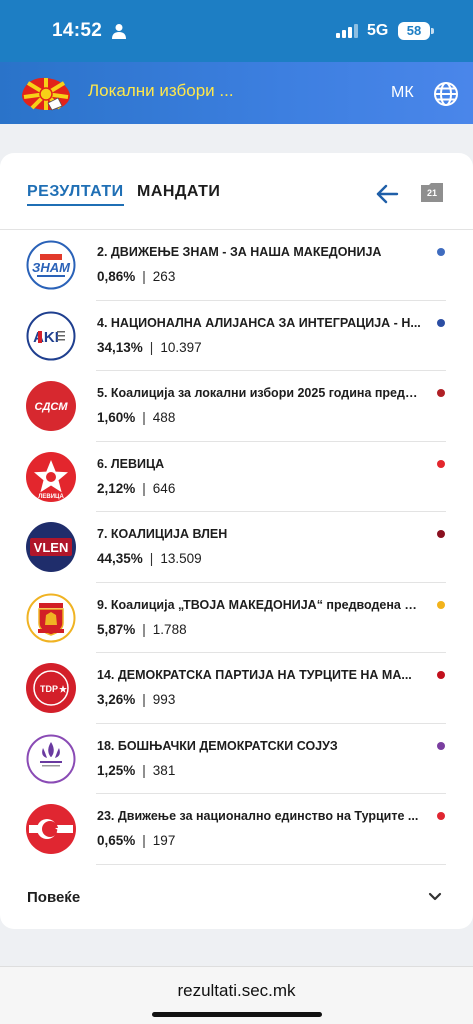  Describe the element at coordinates (236, 759) in the screenshot. I see `party-row: 18. БОШЊАЧКИ ДЕМОКРАТСКИ СОЈУЗ 1,25% | 381` at that location.